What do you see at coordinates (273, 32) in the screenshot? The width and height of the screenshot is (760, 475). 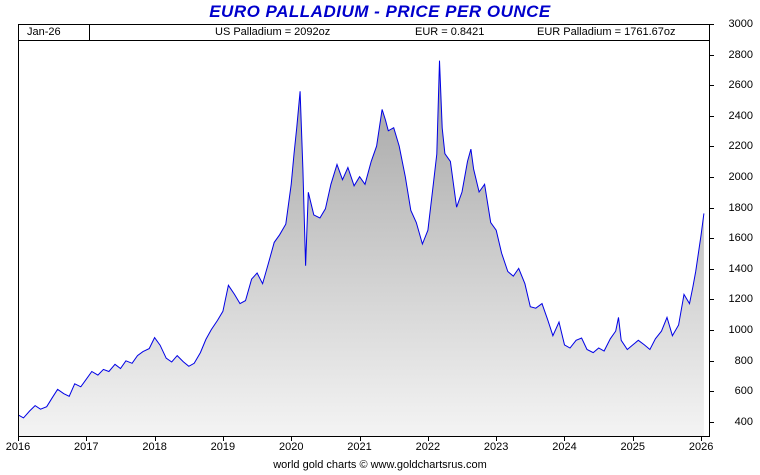 I see `us-palladium-stat: US Palladium = 2092oz` at bounding box center [273, 32].